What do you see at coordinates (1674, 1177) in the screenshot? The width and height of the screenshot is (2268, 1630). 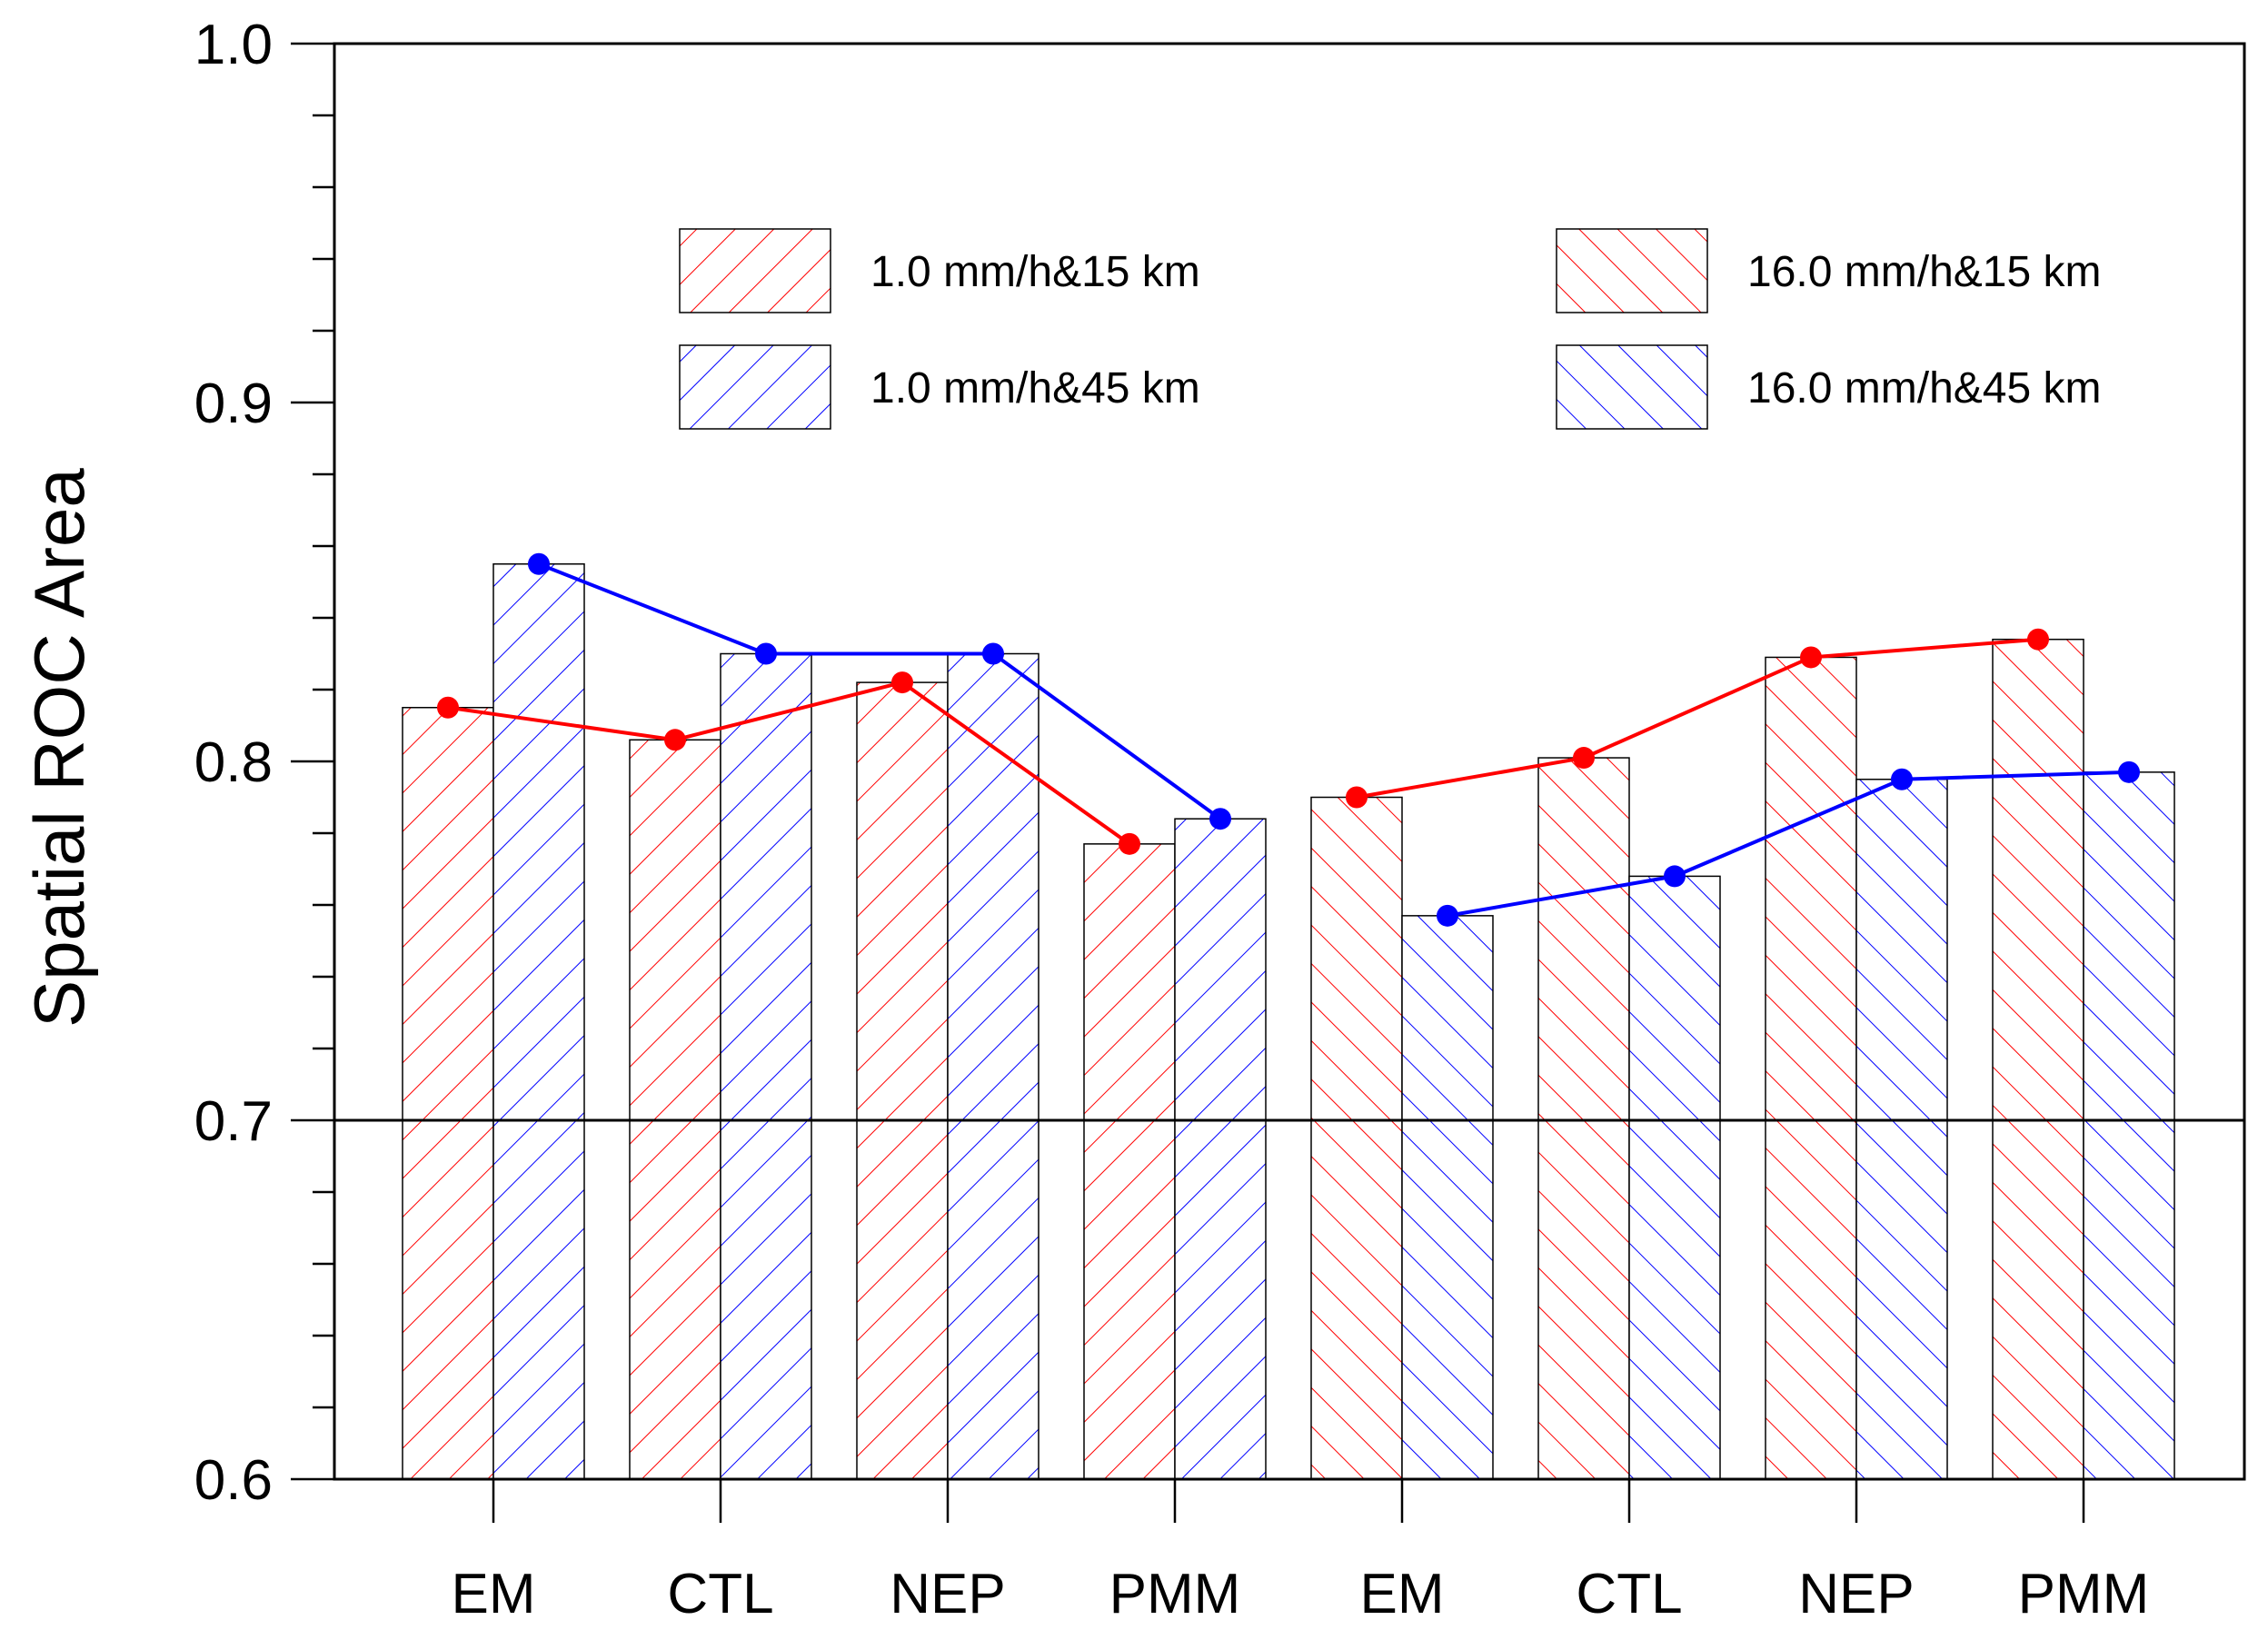 I see `bar-16-0-mm-h-45-km-ctl` at bounding box center [1674, 1177].